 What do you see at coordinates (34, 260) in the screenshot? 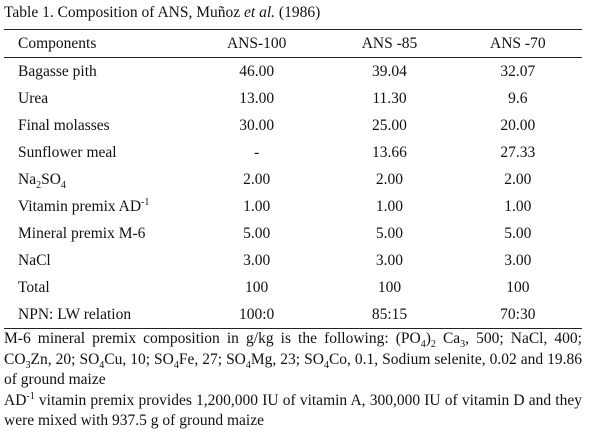
I see `table-cell: NaCl` at bounding box center [34, 260].